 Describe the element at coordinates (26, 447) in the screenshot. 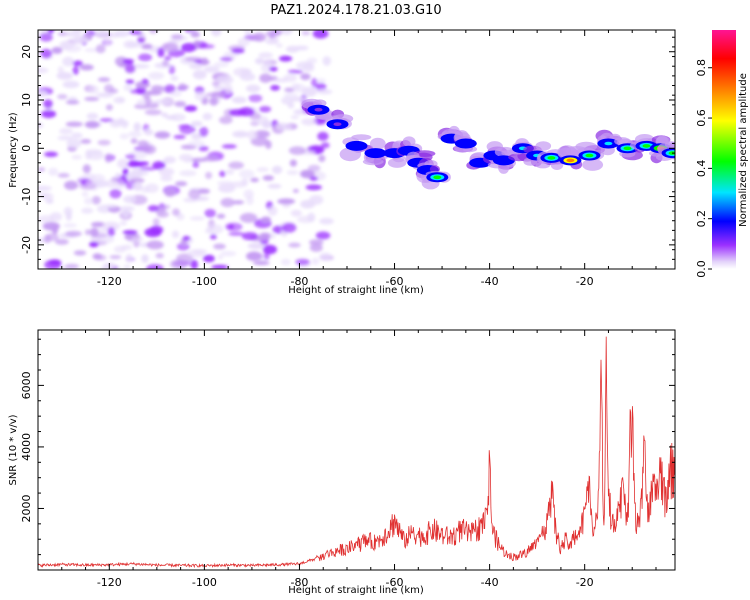

I see `y-tick-label: 4000` at that location.